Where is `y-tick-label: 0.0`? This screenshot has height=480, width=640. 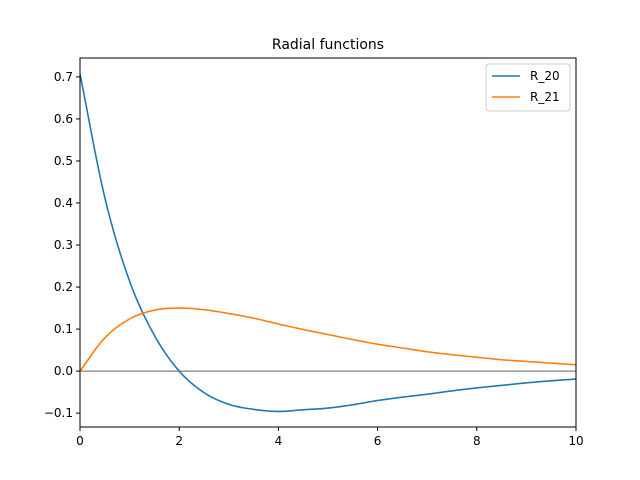 y-tick-label: 0.0 is located at coordinates (63, 371).